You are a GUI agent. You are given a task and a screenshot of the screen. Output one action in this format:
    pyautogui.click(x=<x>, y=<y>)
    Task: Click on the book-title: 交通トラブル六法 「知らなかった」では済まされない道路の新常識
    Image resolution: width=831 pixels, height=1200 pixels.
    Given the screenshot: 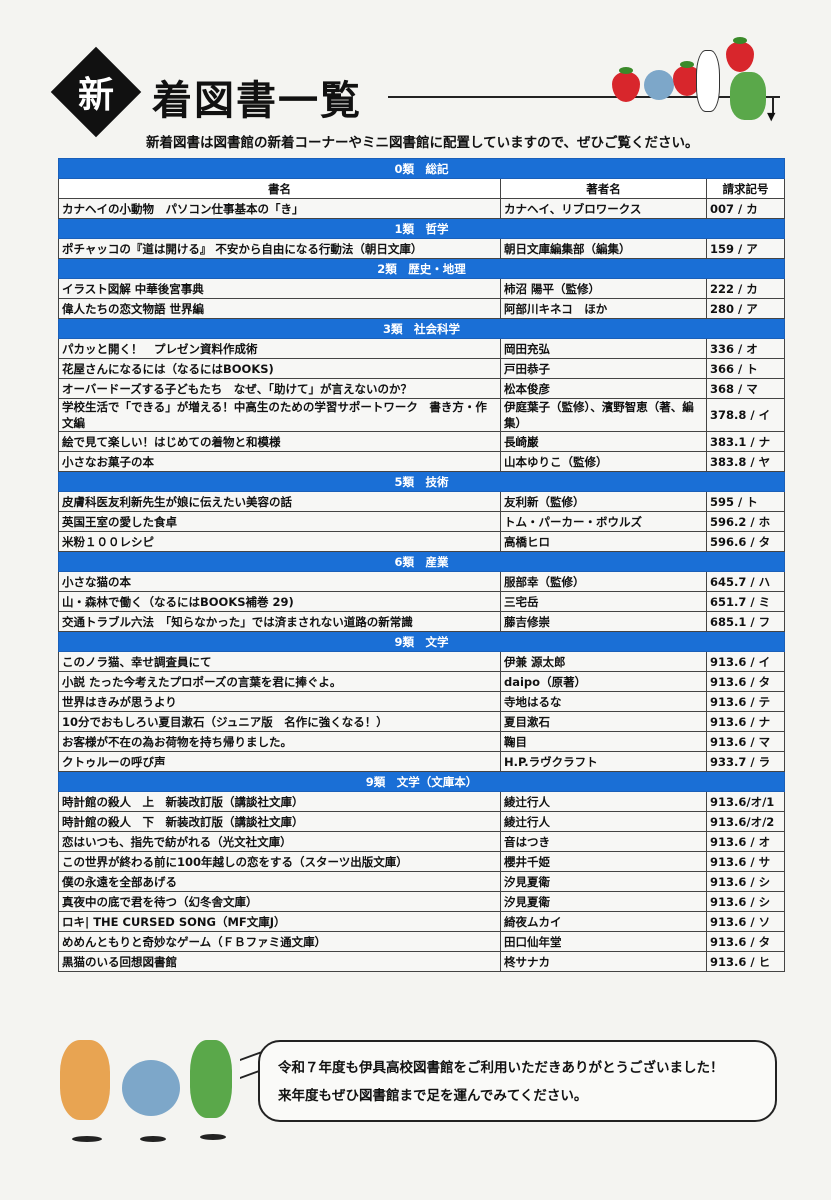 What is the action you would take?
    pyautogui.click(x=279, y=621)
    